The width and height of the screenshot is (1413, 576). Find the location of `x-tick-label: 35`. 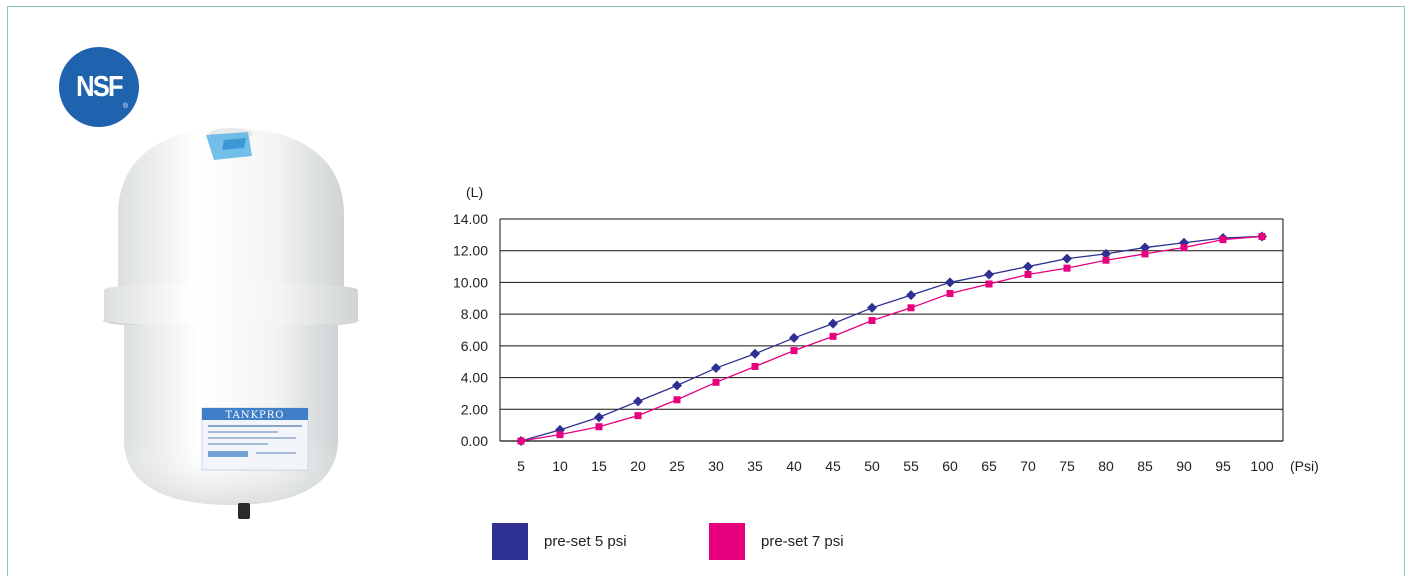

x-tick-label: 35 is located at coordinates (755, 466).